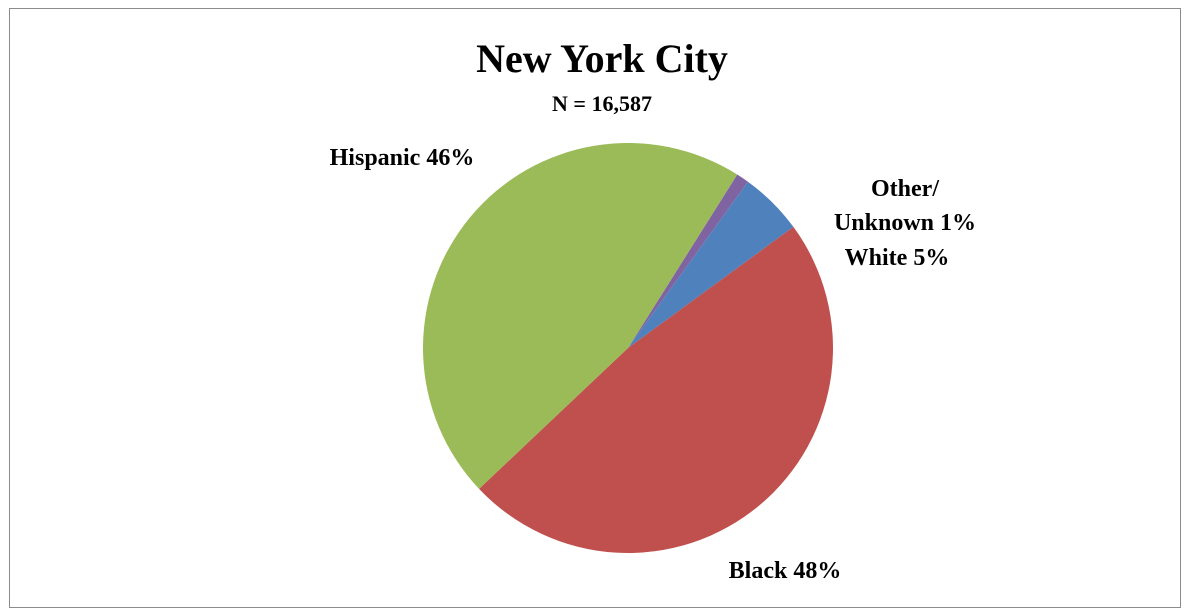  Describe the element at coordinates (897, 258) in the screenshot. I see `data-label-white: White 5%` at that location.